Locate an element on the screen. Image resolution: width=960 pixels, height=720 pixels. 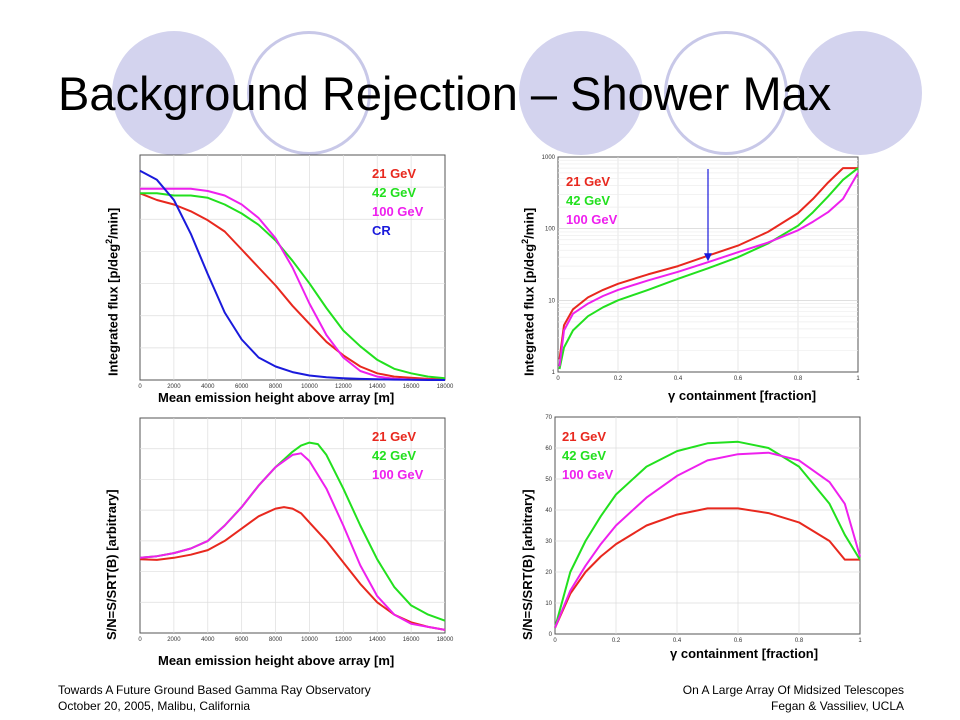
footer-right-line-2: Fegan & Vassiliev, UCLA is located at coordinates (837, 706).